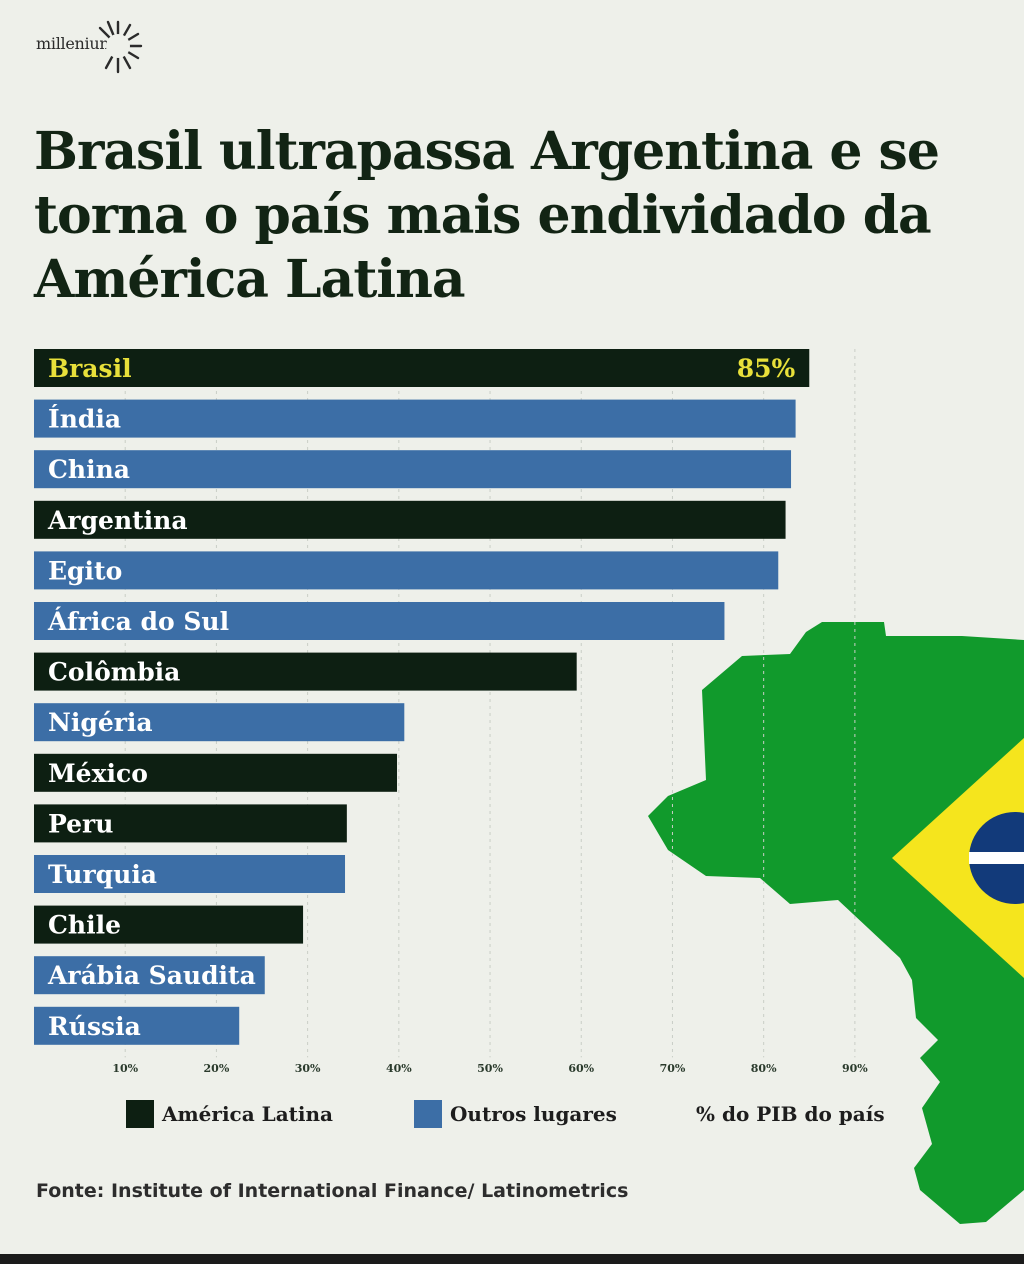  Describe the element at coordinates (84, 925) in the screenshot. I see `bar-category-label: Chile` at that location.